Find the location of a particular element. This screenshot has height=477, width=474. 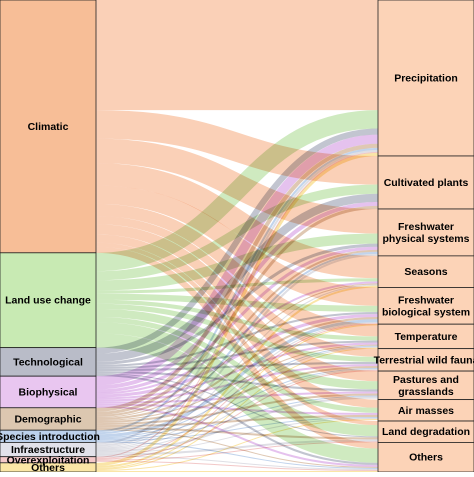

target-label-temperature: Temperature is located at coordinates (426, 337).